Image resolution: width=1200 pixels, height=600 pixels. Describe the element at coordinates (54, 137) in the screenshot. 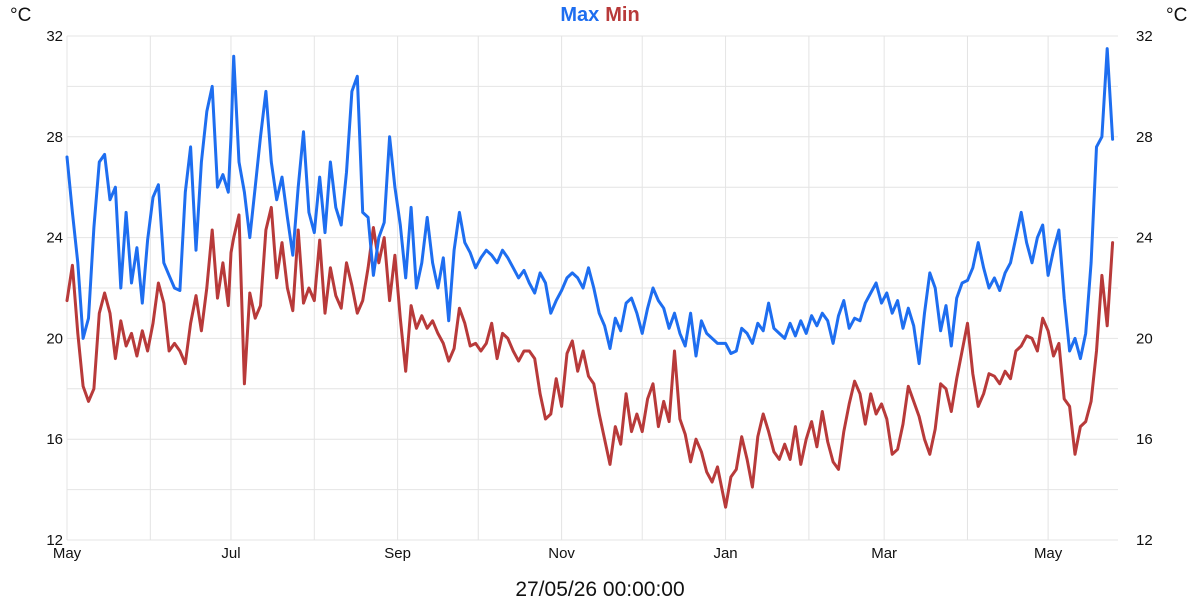

I see `y-tick-label-left: 28` at that location.